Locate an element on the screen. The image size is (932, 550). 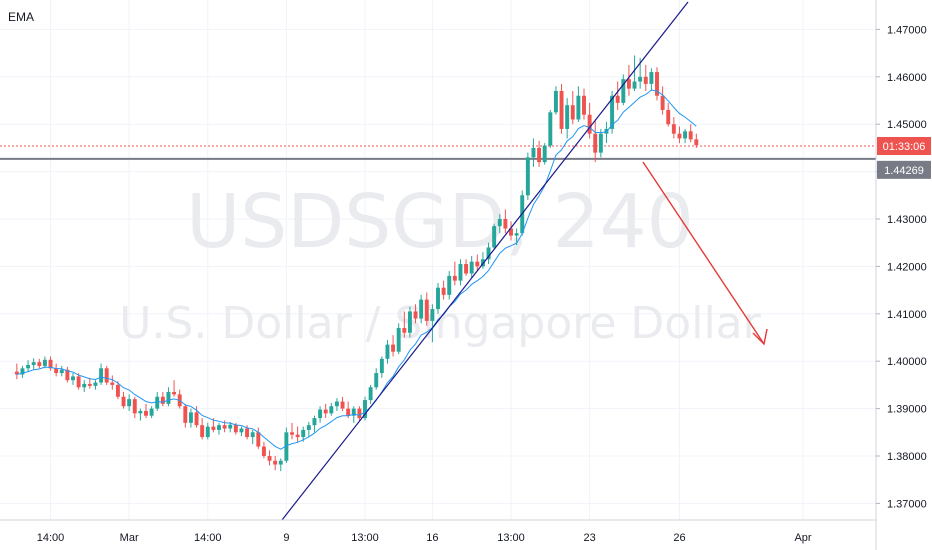
watermark-description: U.S. Dollar / Singapore Dollar is located at coordinates (440, 323).